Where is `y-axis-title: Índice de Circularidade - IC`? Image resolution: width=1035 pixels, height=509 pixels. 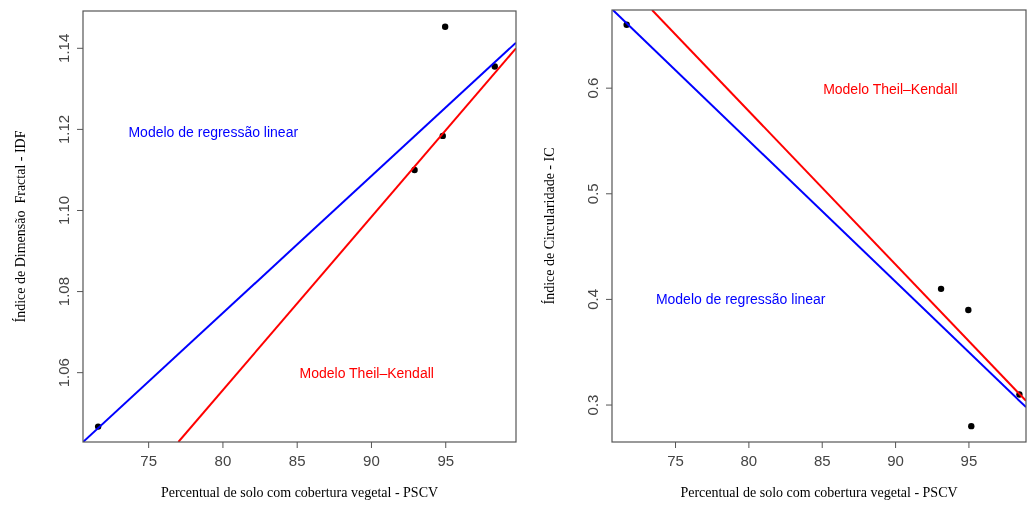
y-axis-title: Índice de Circularidade - IC is located at coordinates (549, 226).